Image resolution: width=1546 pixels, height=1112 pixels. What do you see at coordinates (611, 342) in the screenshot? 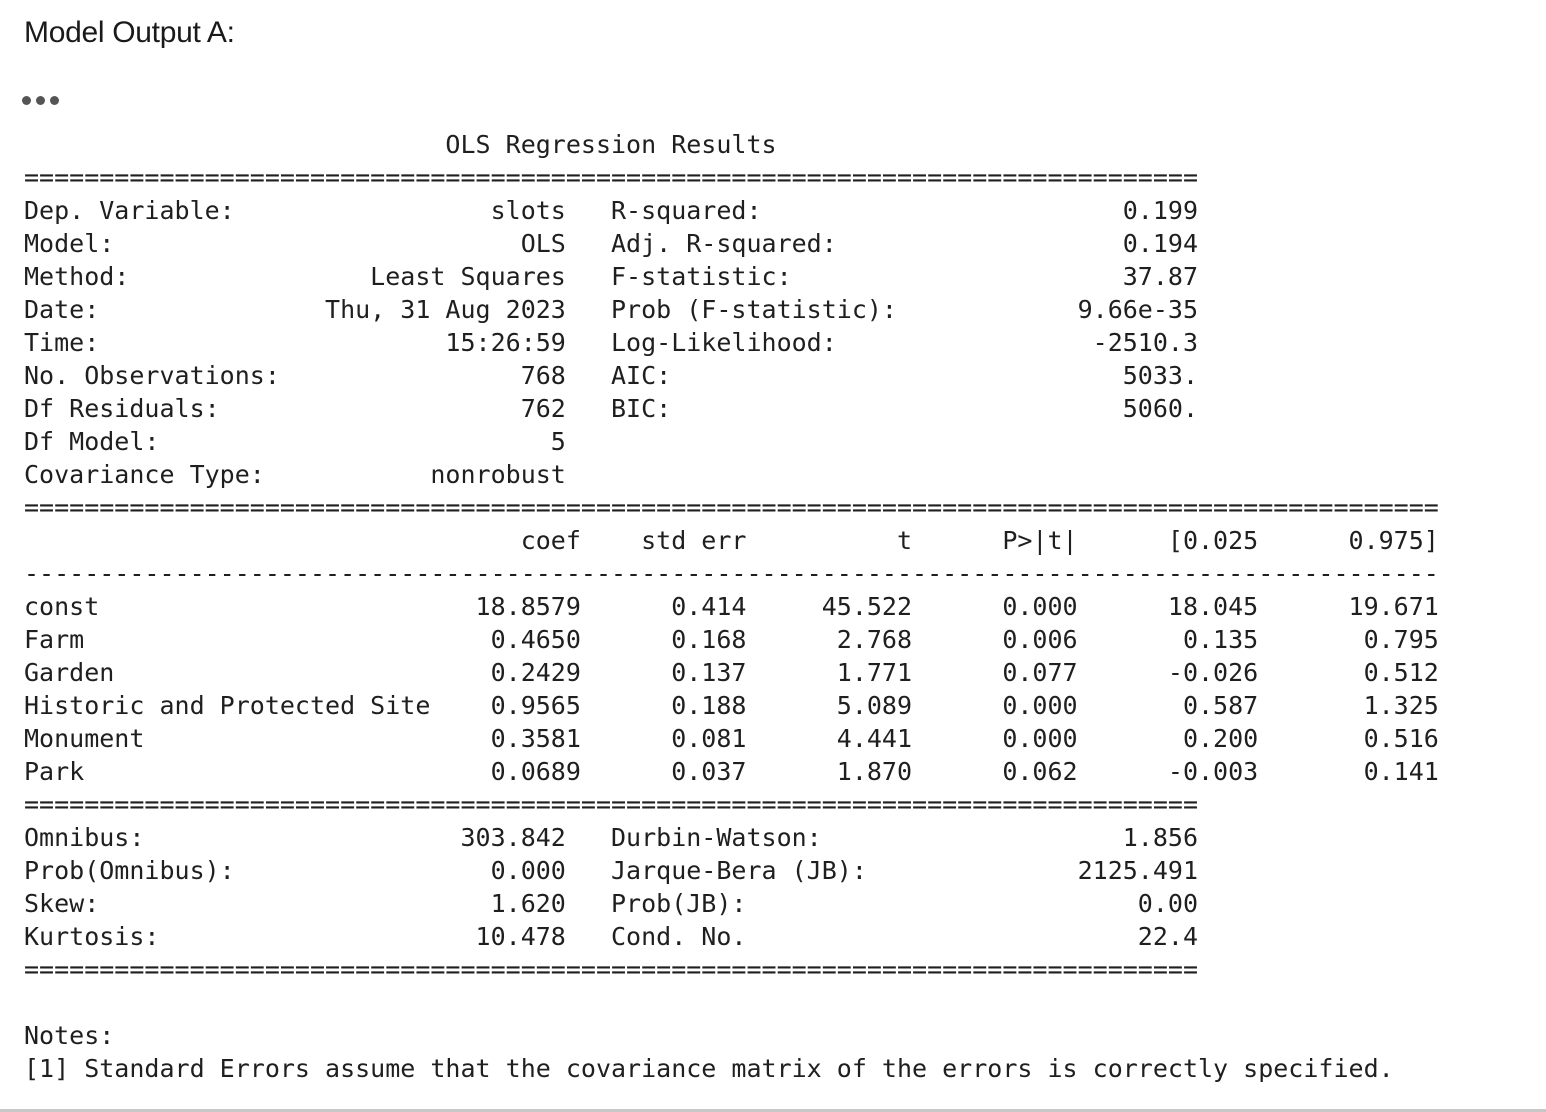
I see `info-row: Time: 15:26:59 Log-Likelihood: -2510.3` at bounding box center [611, 342].